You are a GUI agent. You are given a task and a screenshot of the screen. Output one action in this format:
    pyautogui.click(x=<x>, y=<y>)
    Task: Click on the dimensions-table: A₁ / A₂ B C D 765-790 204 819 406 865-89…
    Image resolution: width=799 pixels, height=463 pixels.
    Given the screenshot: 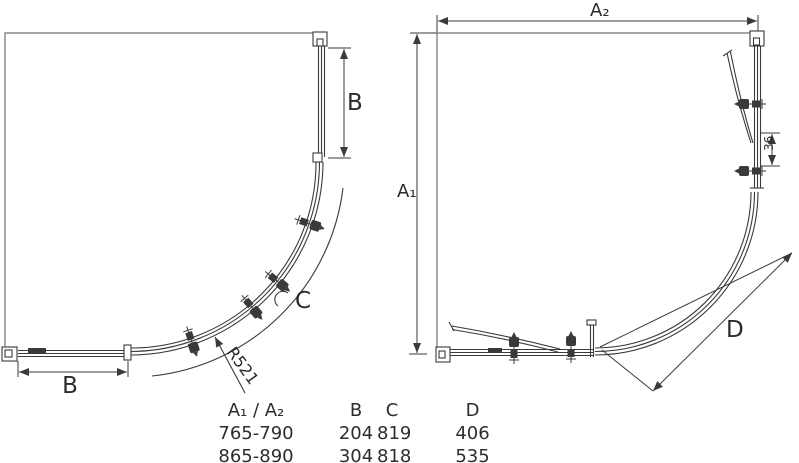 What is the action you would take?
    pyautogui.click(x=360, y=431)
    